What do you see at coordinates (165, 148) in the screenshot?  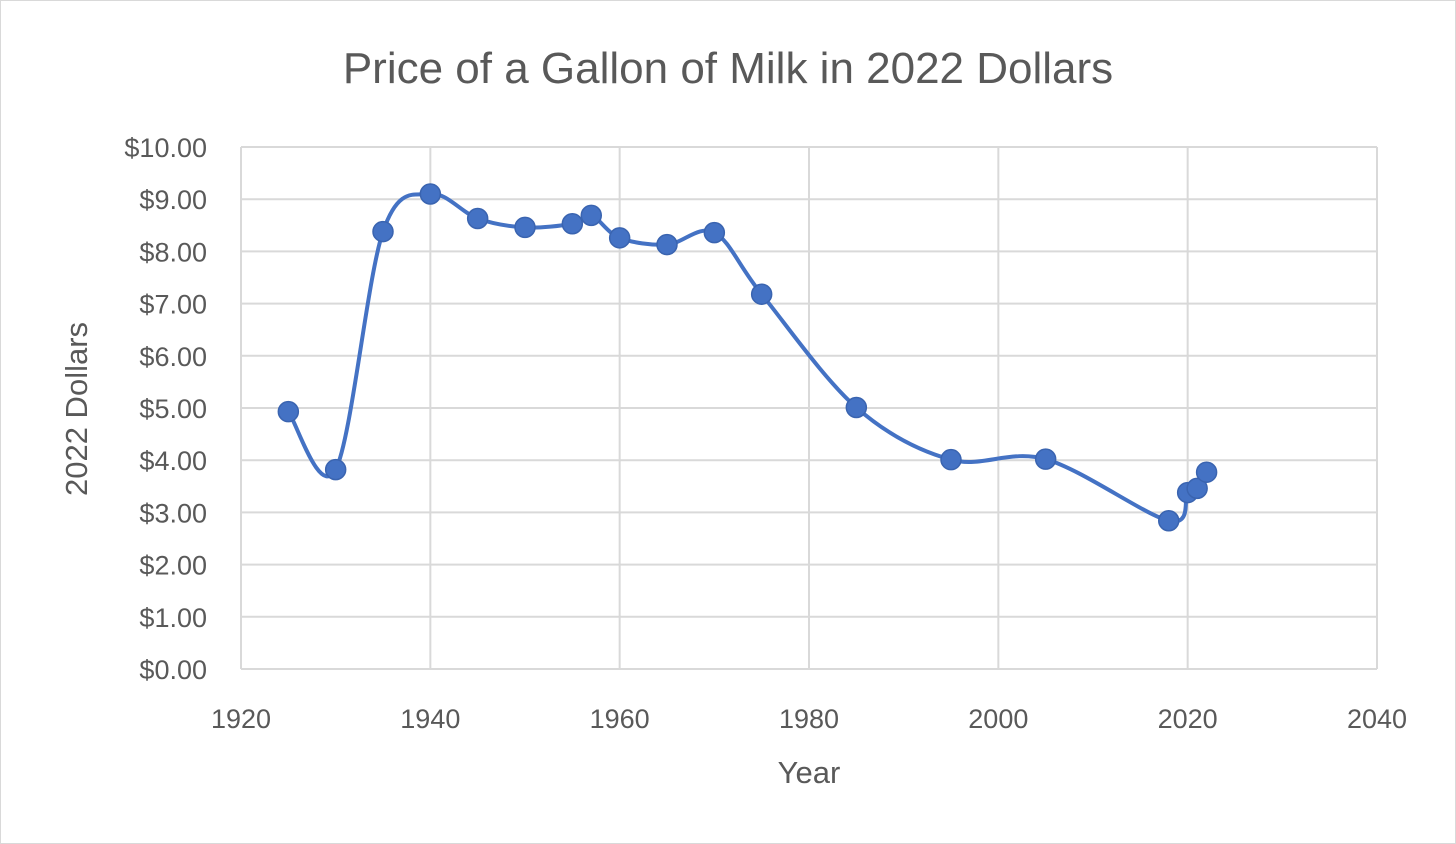 I see `y-tick-label: $10.00` at bounding box center [165, 148].